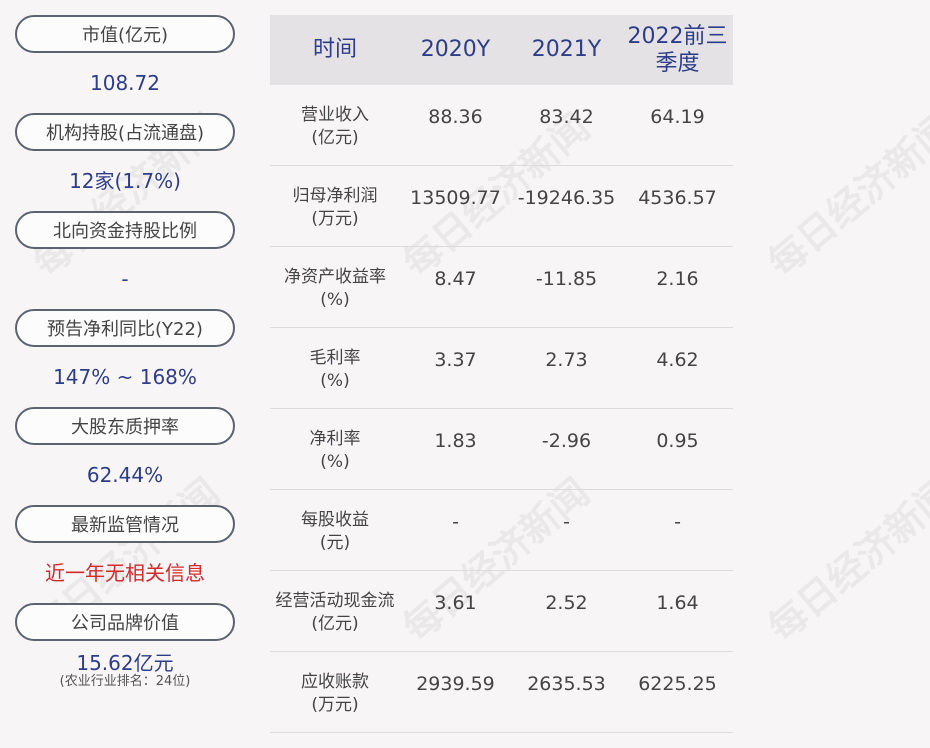 The image size is (930, 748). I want to click on metric-label-market-cap: 市值(亿元), so click(125, 34).